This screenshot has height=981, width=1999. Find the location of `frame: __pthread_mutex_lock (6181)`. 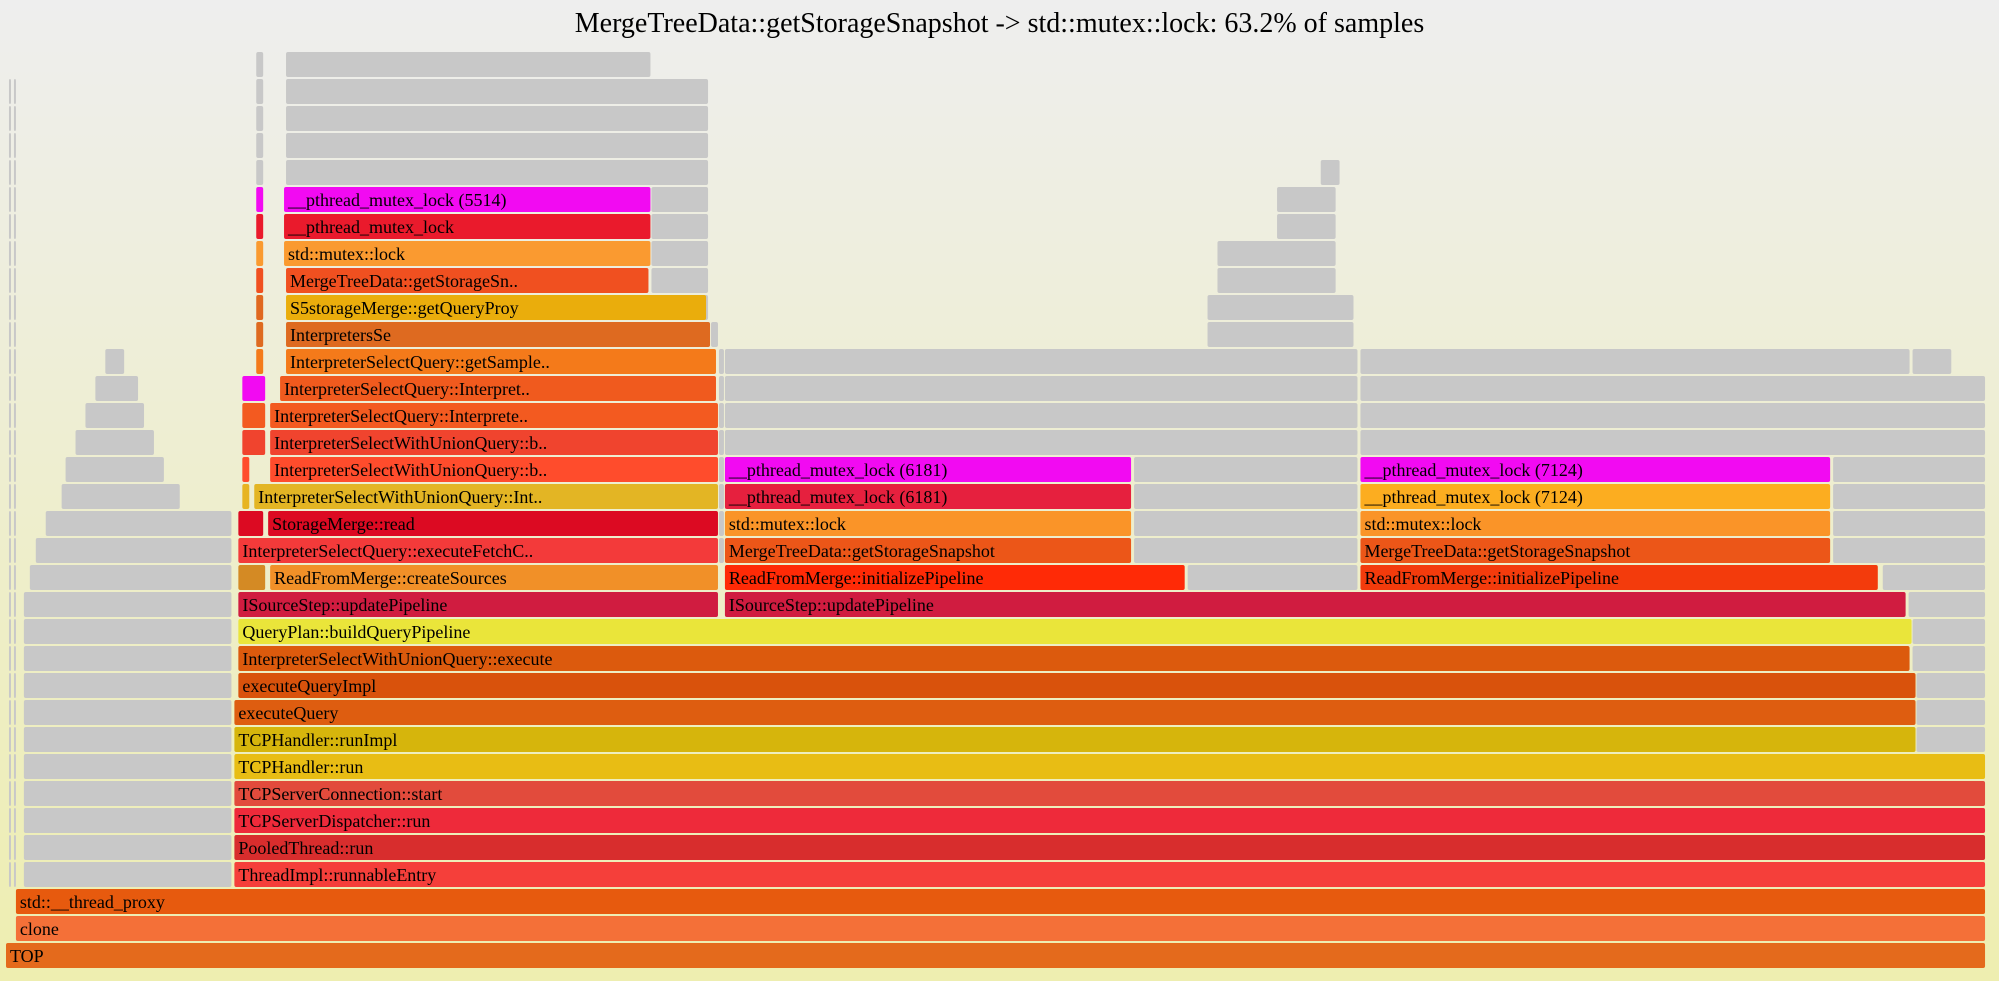

frame: __pthread_mutex_lock (6181) is located at coordinates (928, 469).